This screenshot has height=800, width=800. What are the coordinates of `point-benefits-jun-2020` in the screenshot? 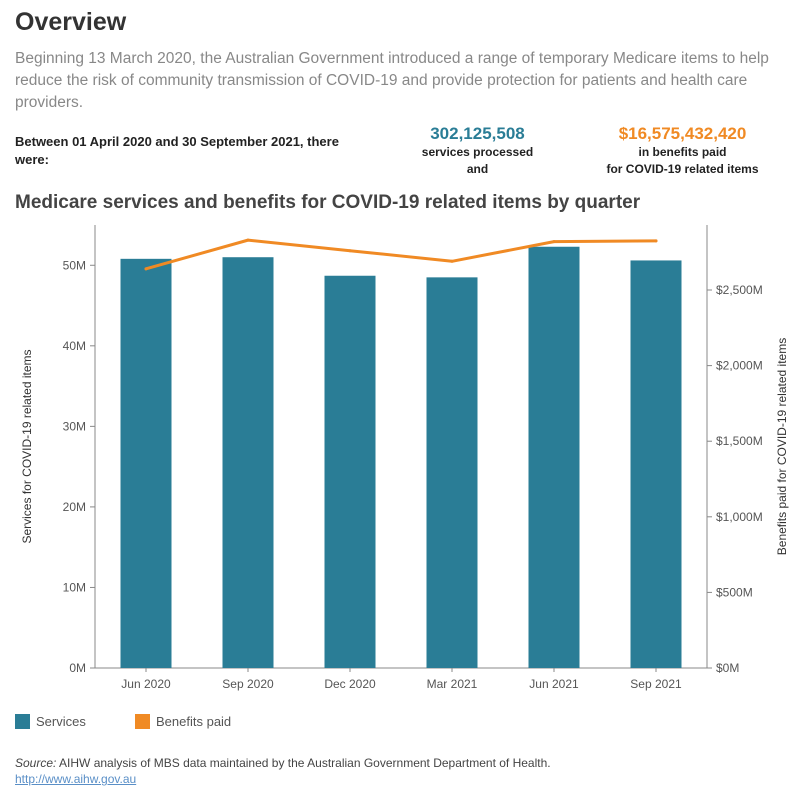 It's located at (146, 269).